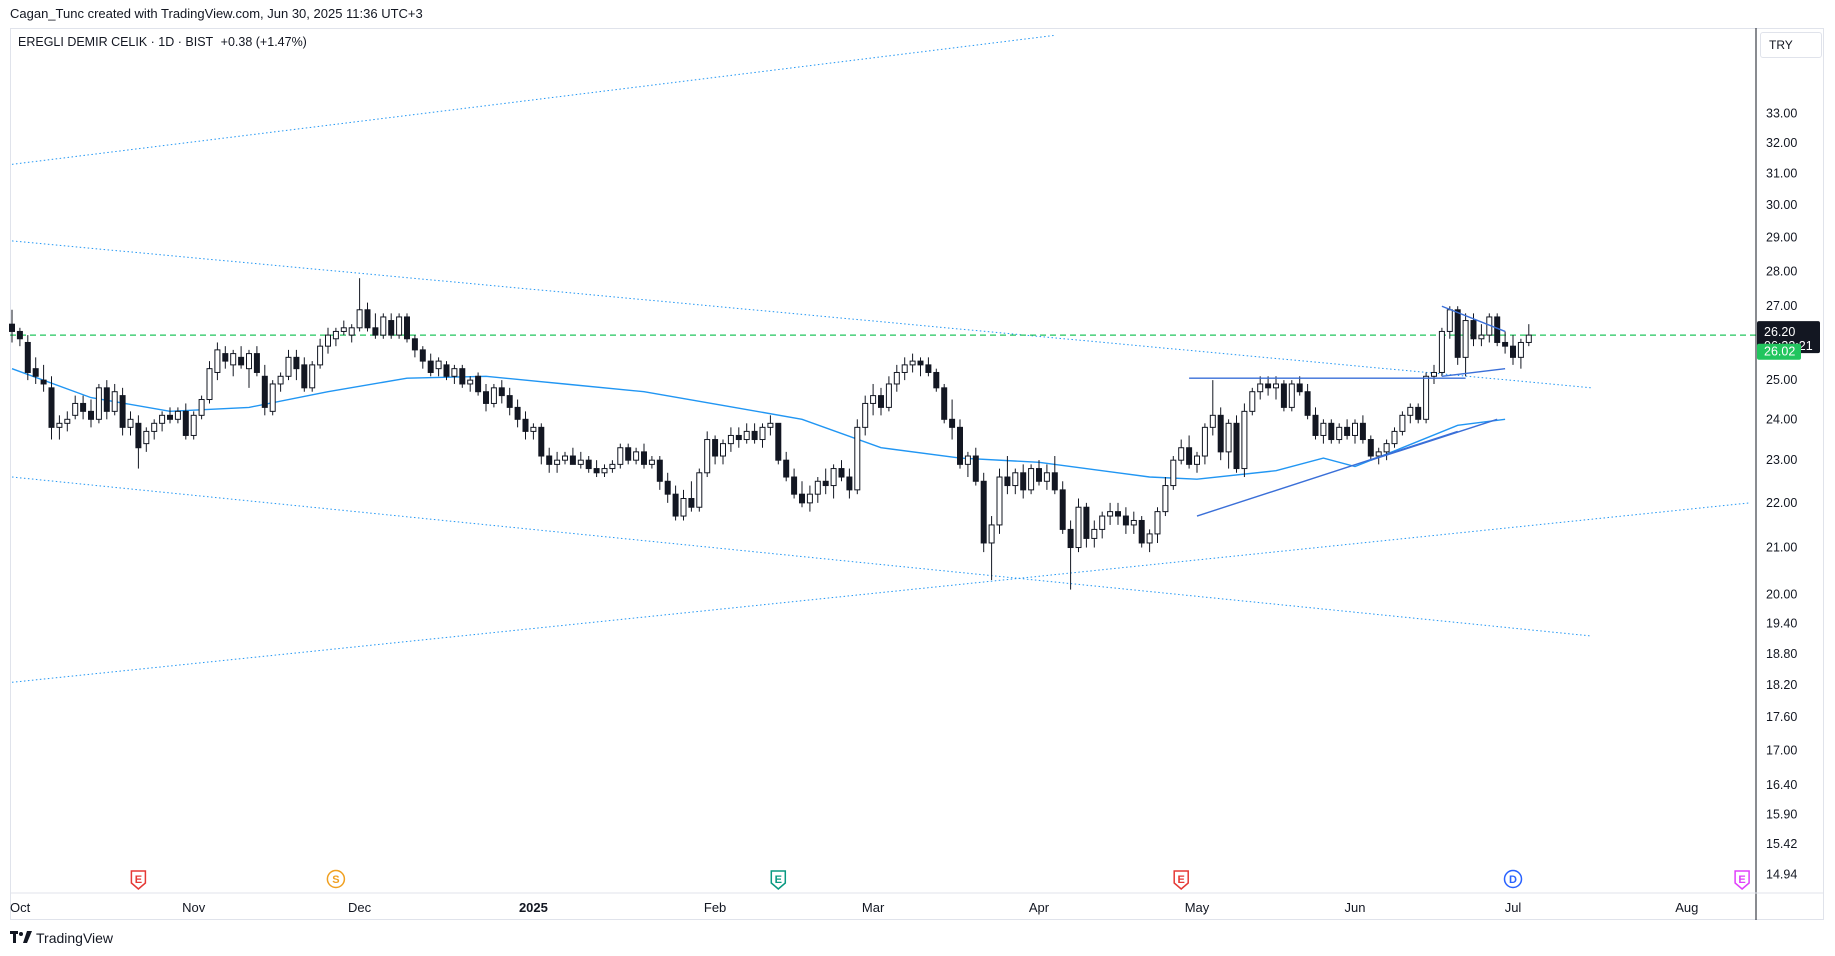  What do you see at coordinates (1781, 503) in the screenshot?
I see `price-tick-label: 22.00` at bounding box center [1781, 503].